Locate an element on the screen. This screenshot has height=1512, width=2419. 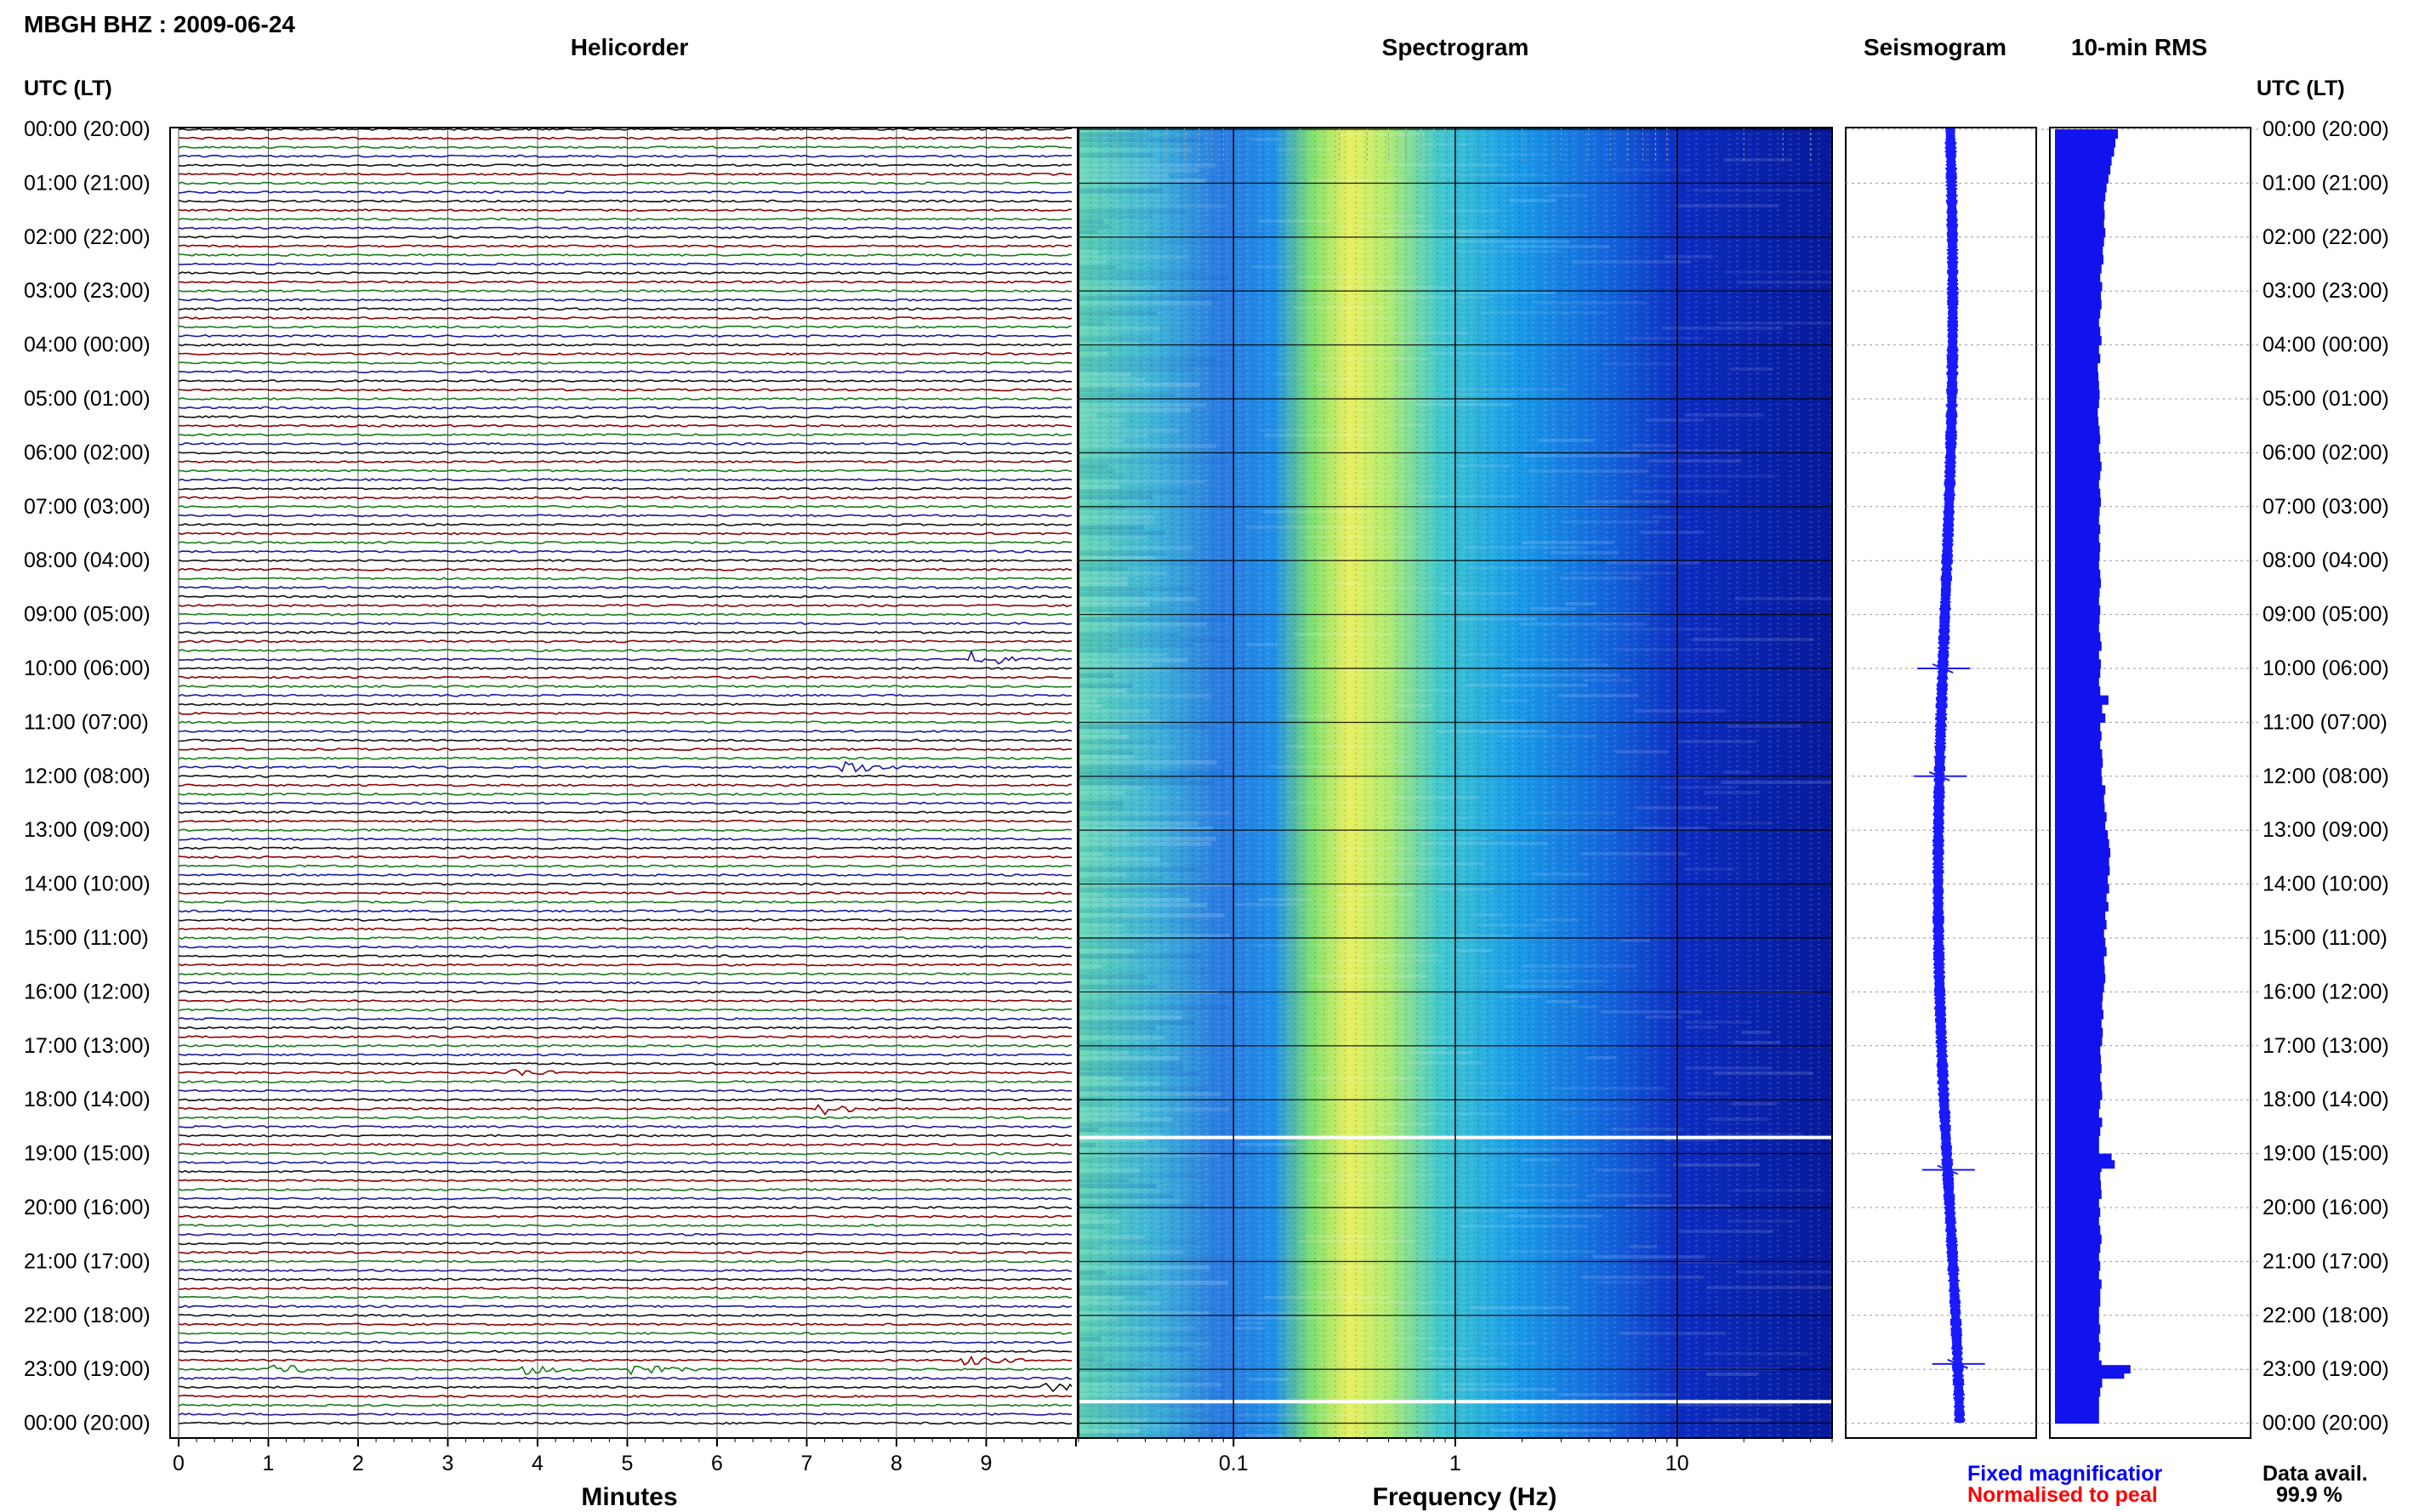
time-label-right: 21:00 (17:00) is located at coordinates (2325, 1261).